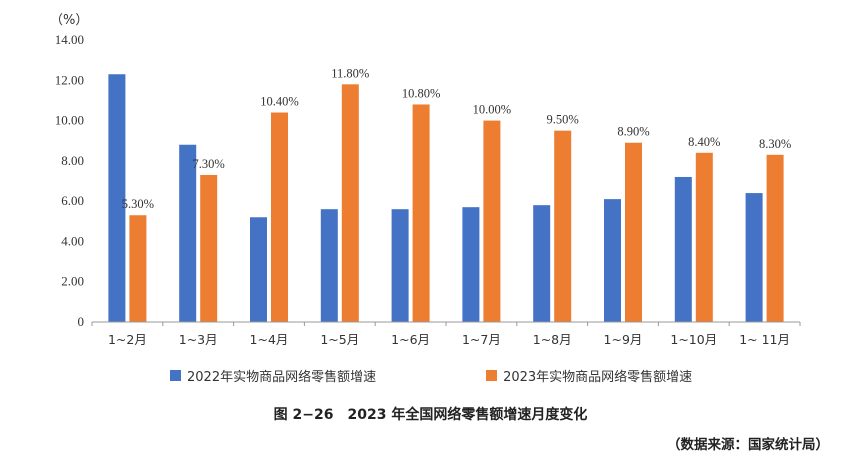 The image size is (861, 462). What do you see at coordinates (72, 200) in the screenshot?
I see `y-tick-label: 6.00` at bounding box center [72, 200].